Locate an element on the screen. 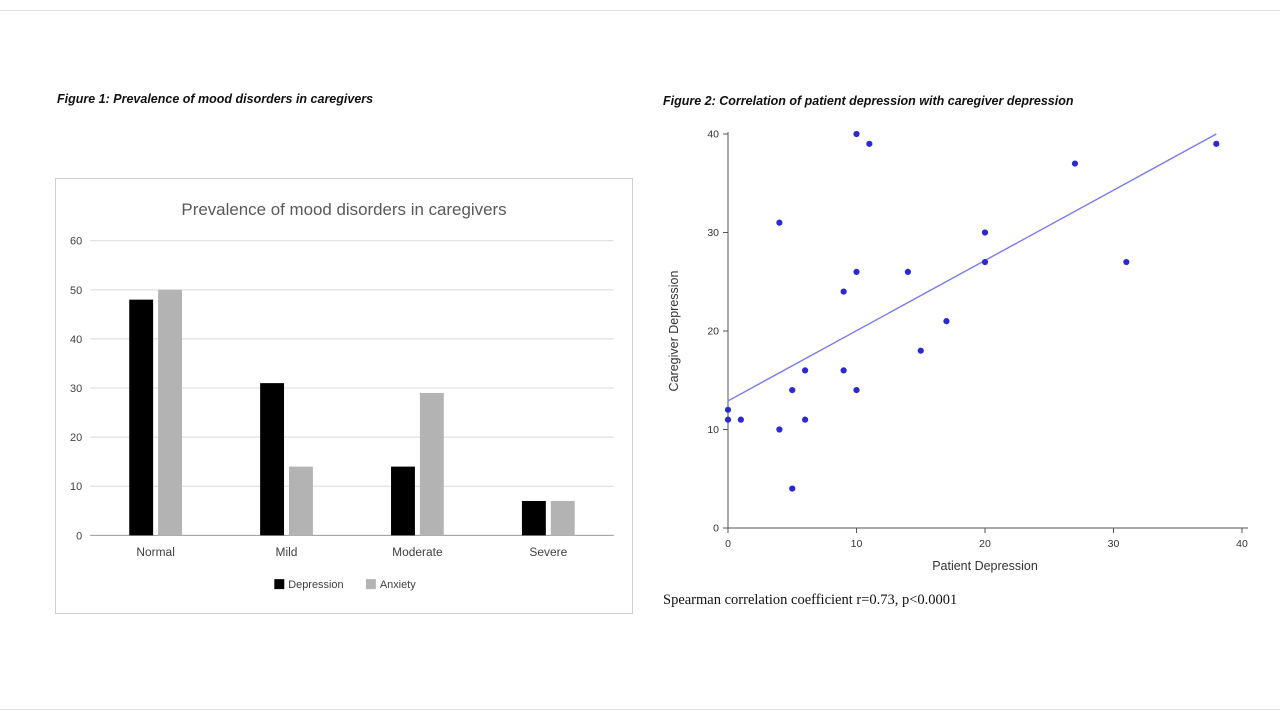 The height and width of the screenshot is (720, 1280). svg-text: Normal is located at coordinates (155, 552).